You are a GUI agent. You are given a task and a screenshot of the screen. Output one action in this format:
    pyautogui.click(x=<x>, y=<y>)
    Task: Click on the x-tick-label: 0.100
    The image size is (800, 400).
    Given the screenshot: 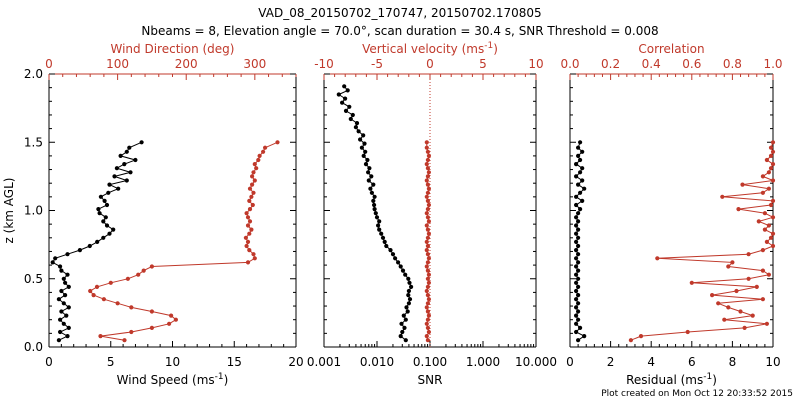 What is the action you would take?
    pyautogui.click(x=430, y=362)
    